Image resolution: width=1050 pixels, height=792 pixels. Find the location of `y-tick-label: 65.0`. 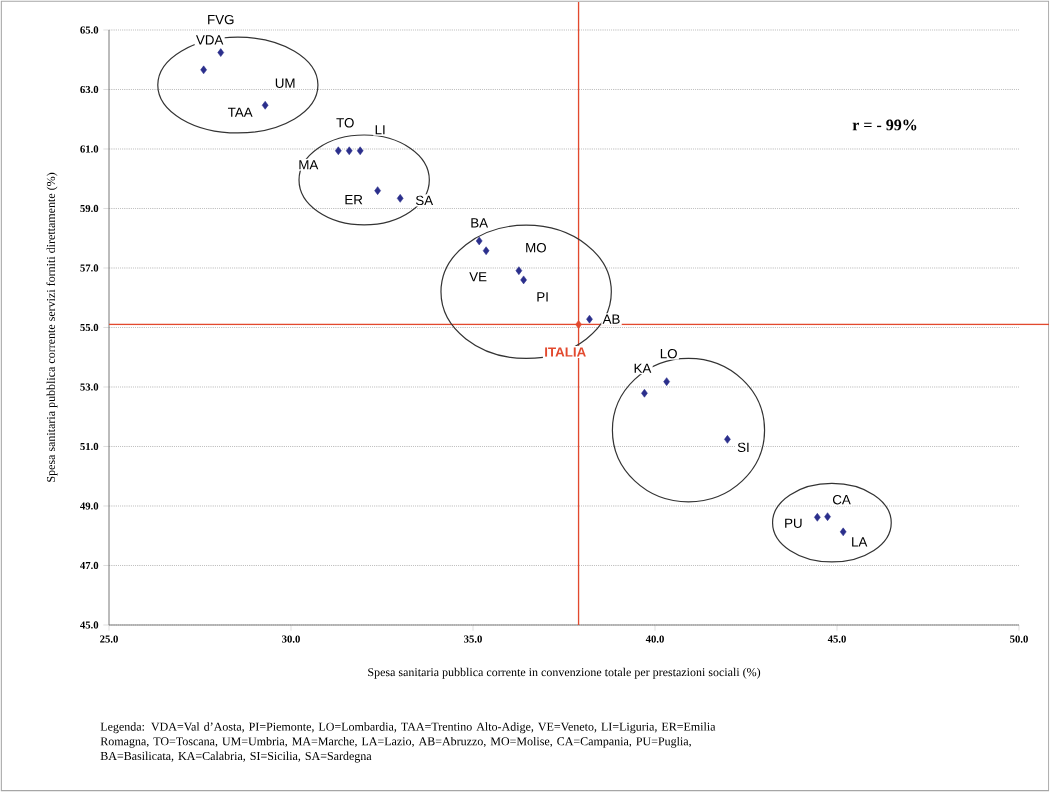

y-tick-label: 65.0 is located at coordinates (89, 30).